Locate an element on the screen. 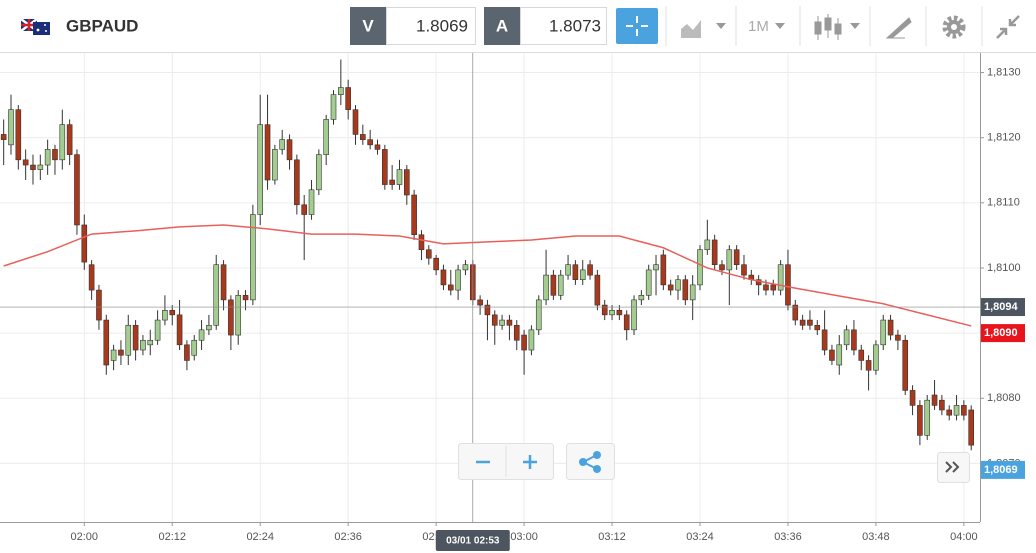 The width and height of the screenshot is (1036, 553). crosshair-y-label-bg is located at coordinates (1003, 307).